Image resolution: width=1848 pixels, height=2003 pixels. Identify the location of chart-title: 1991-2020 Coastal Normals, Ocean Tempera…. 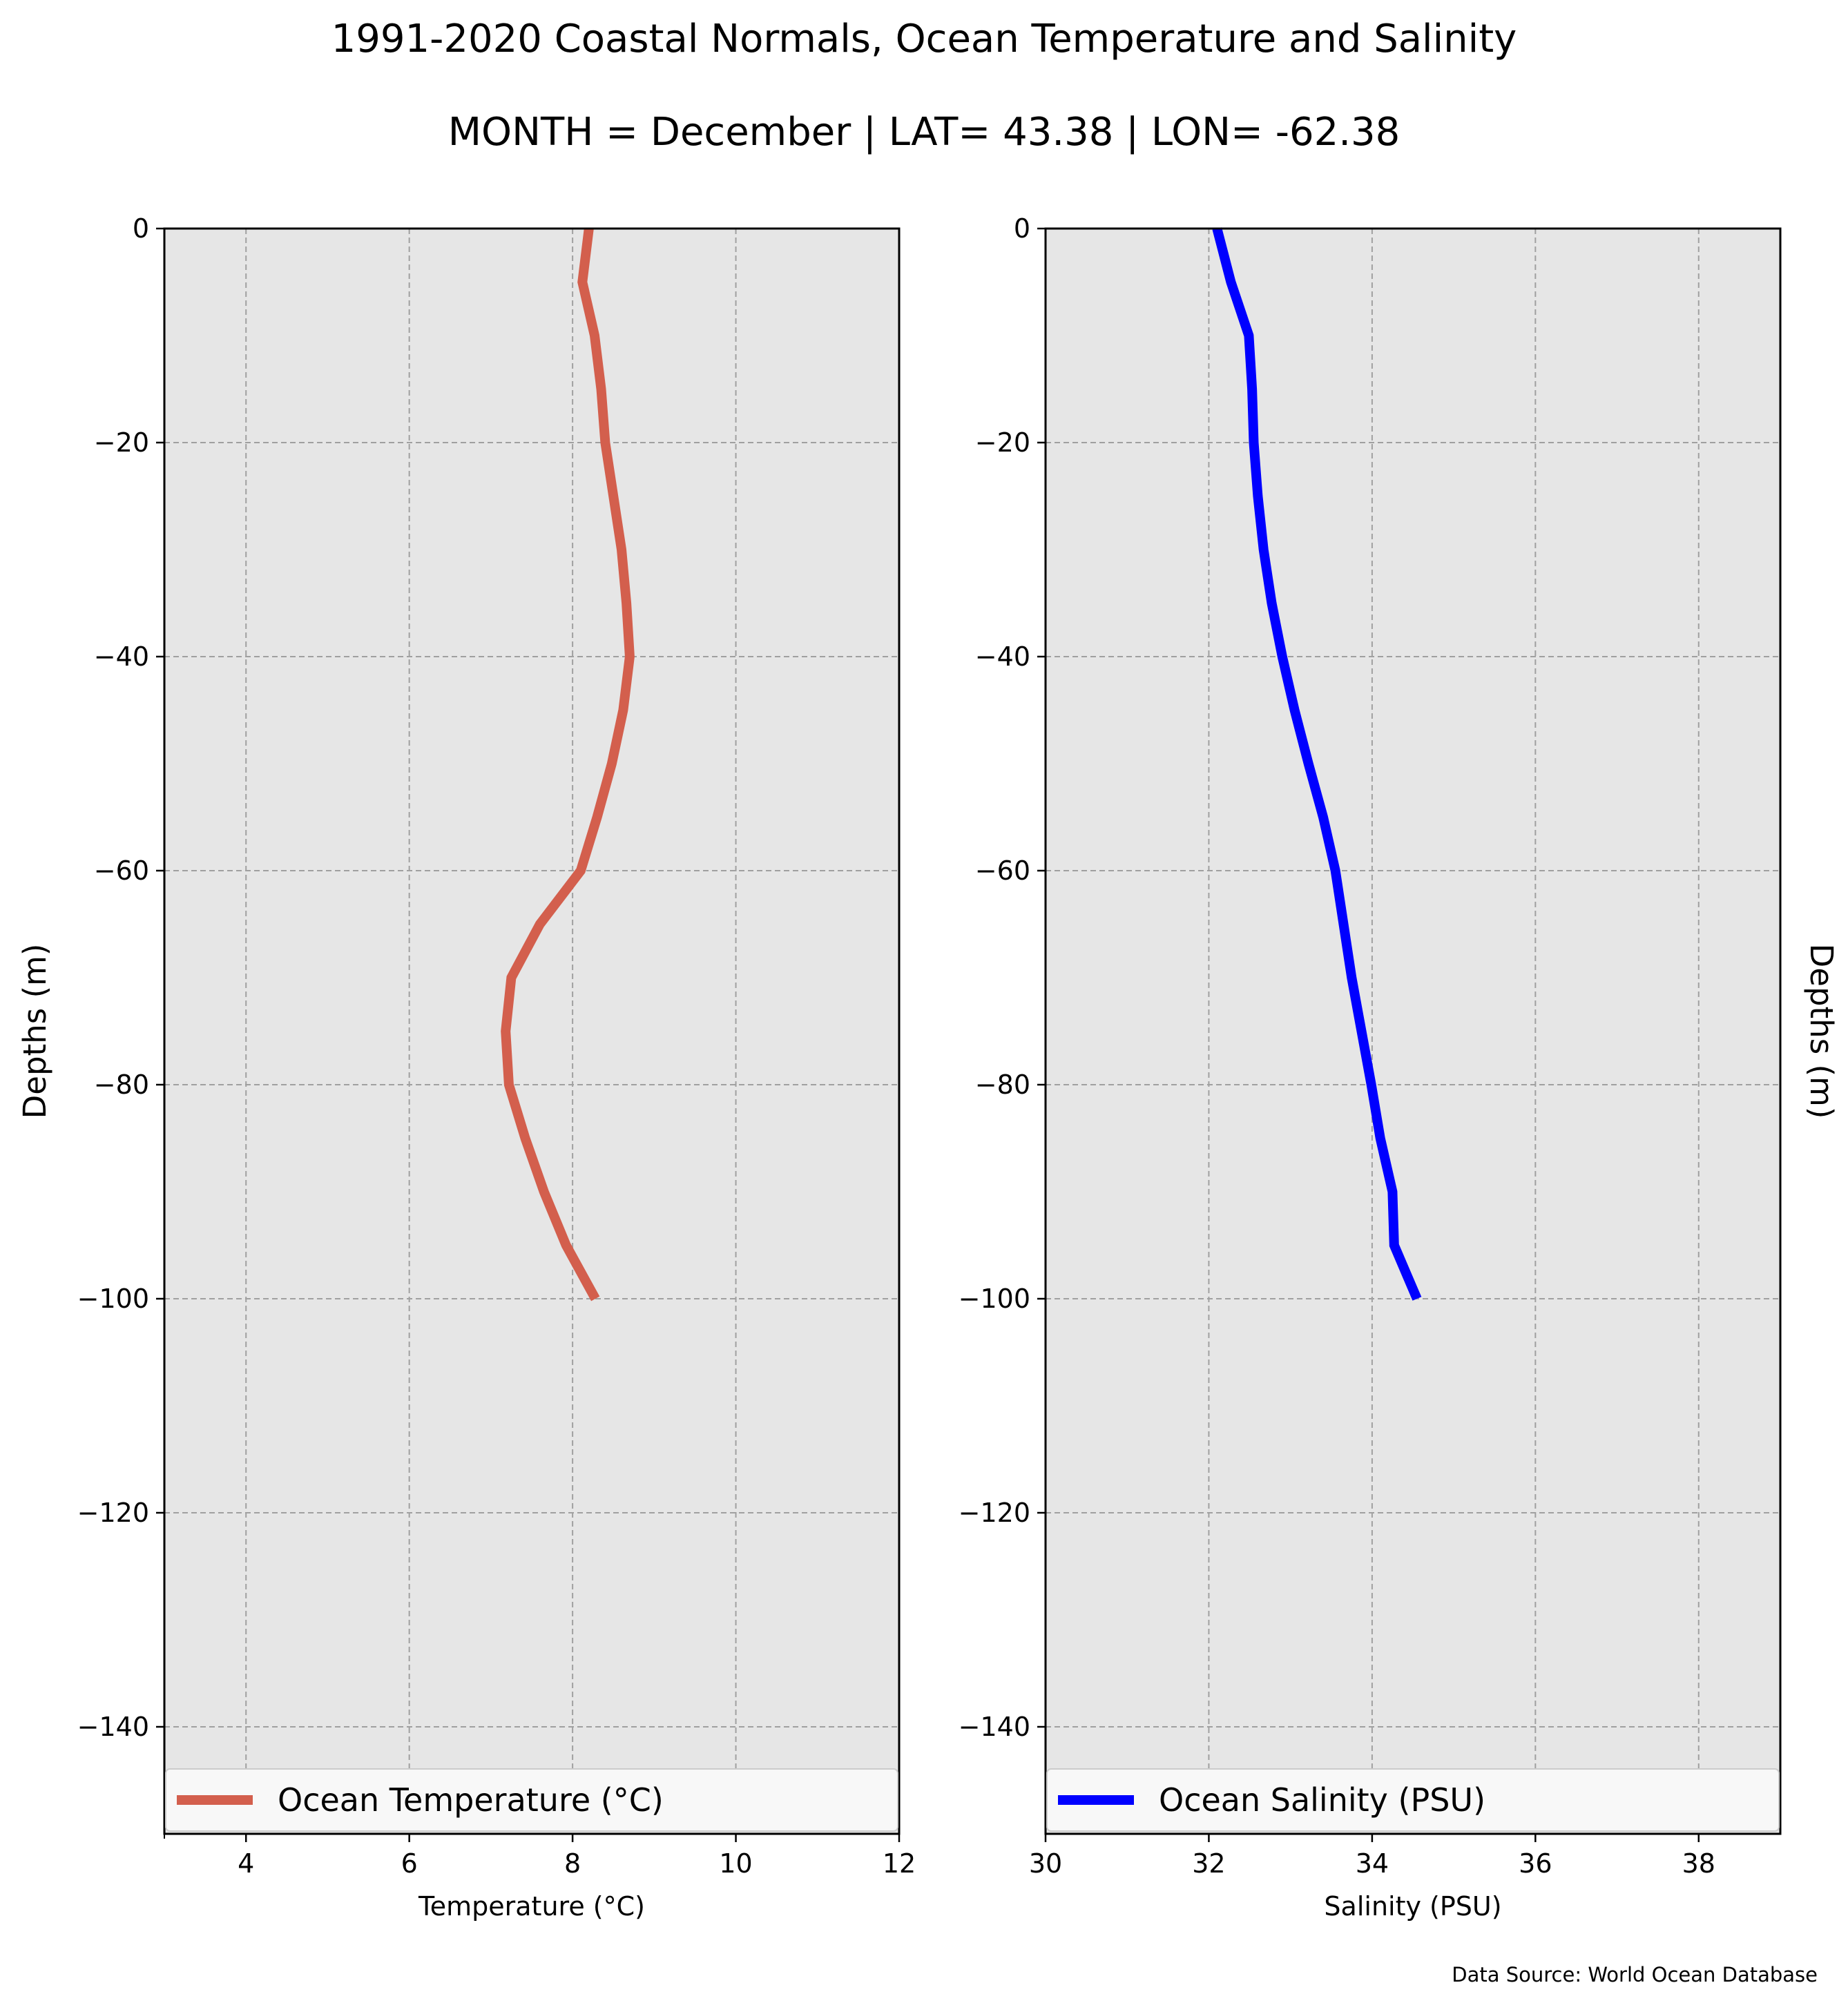
(924, 39).